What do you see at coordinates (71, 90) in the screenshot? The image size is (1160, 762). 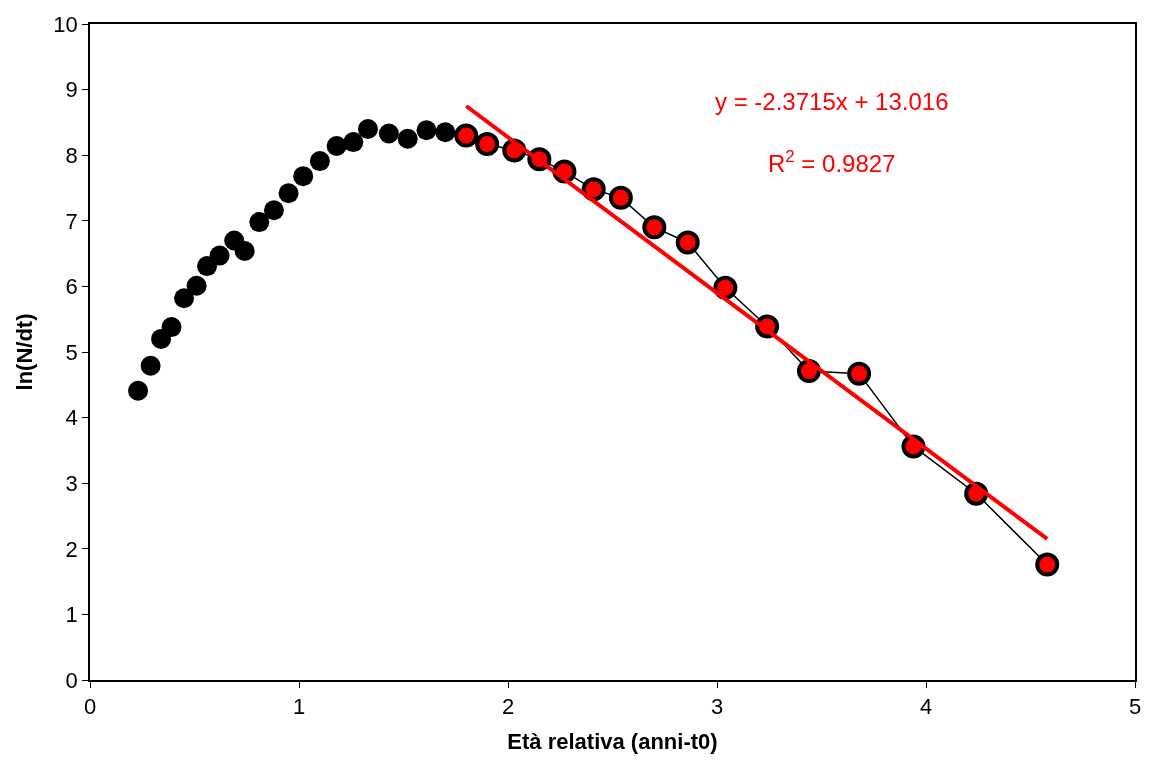 I see `y-tick-label: 9` at bounding box center [71, 90].